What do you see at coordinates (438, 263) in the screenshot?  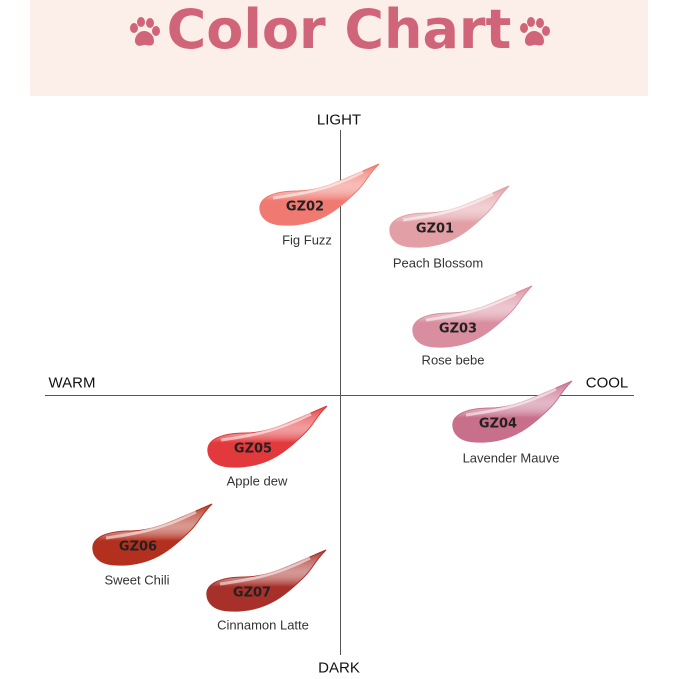 I see `shade-name: Peach Blossom` at bounding box center [438, 263].